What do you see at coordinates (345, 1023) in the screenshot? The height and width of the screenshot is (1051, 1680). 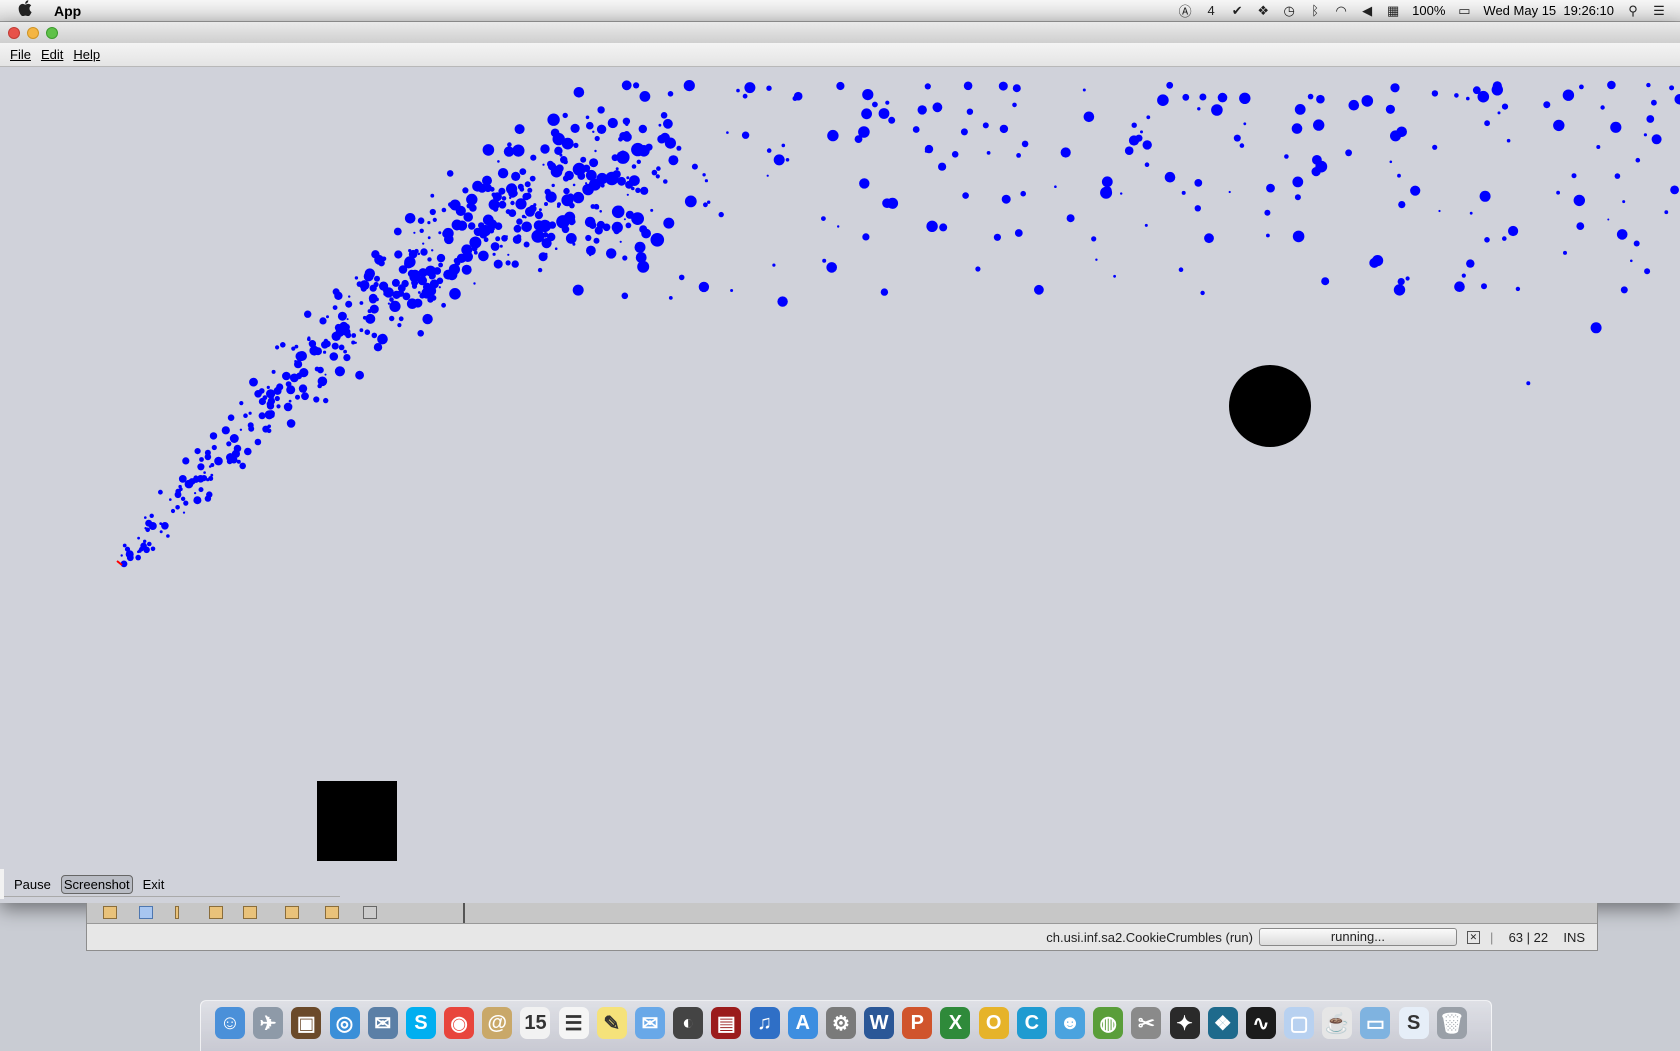 I see `safari-icon: ◎` at bounding box center [345, 1023].